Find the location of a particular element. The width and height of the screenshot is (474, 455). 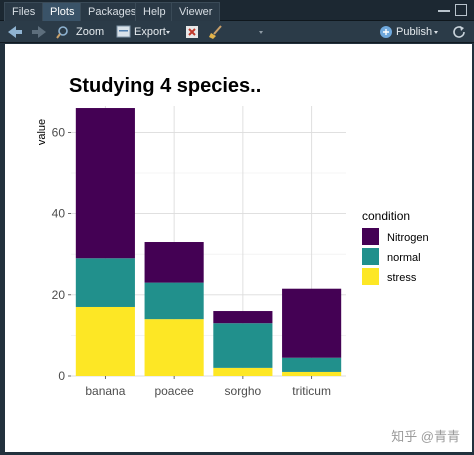

bar-triticum-stress is located at coordinates (312, 373).